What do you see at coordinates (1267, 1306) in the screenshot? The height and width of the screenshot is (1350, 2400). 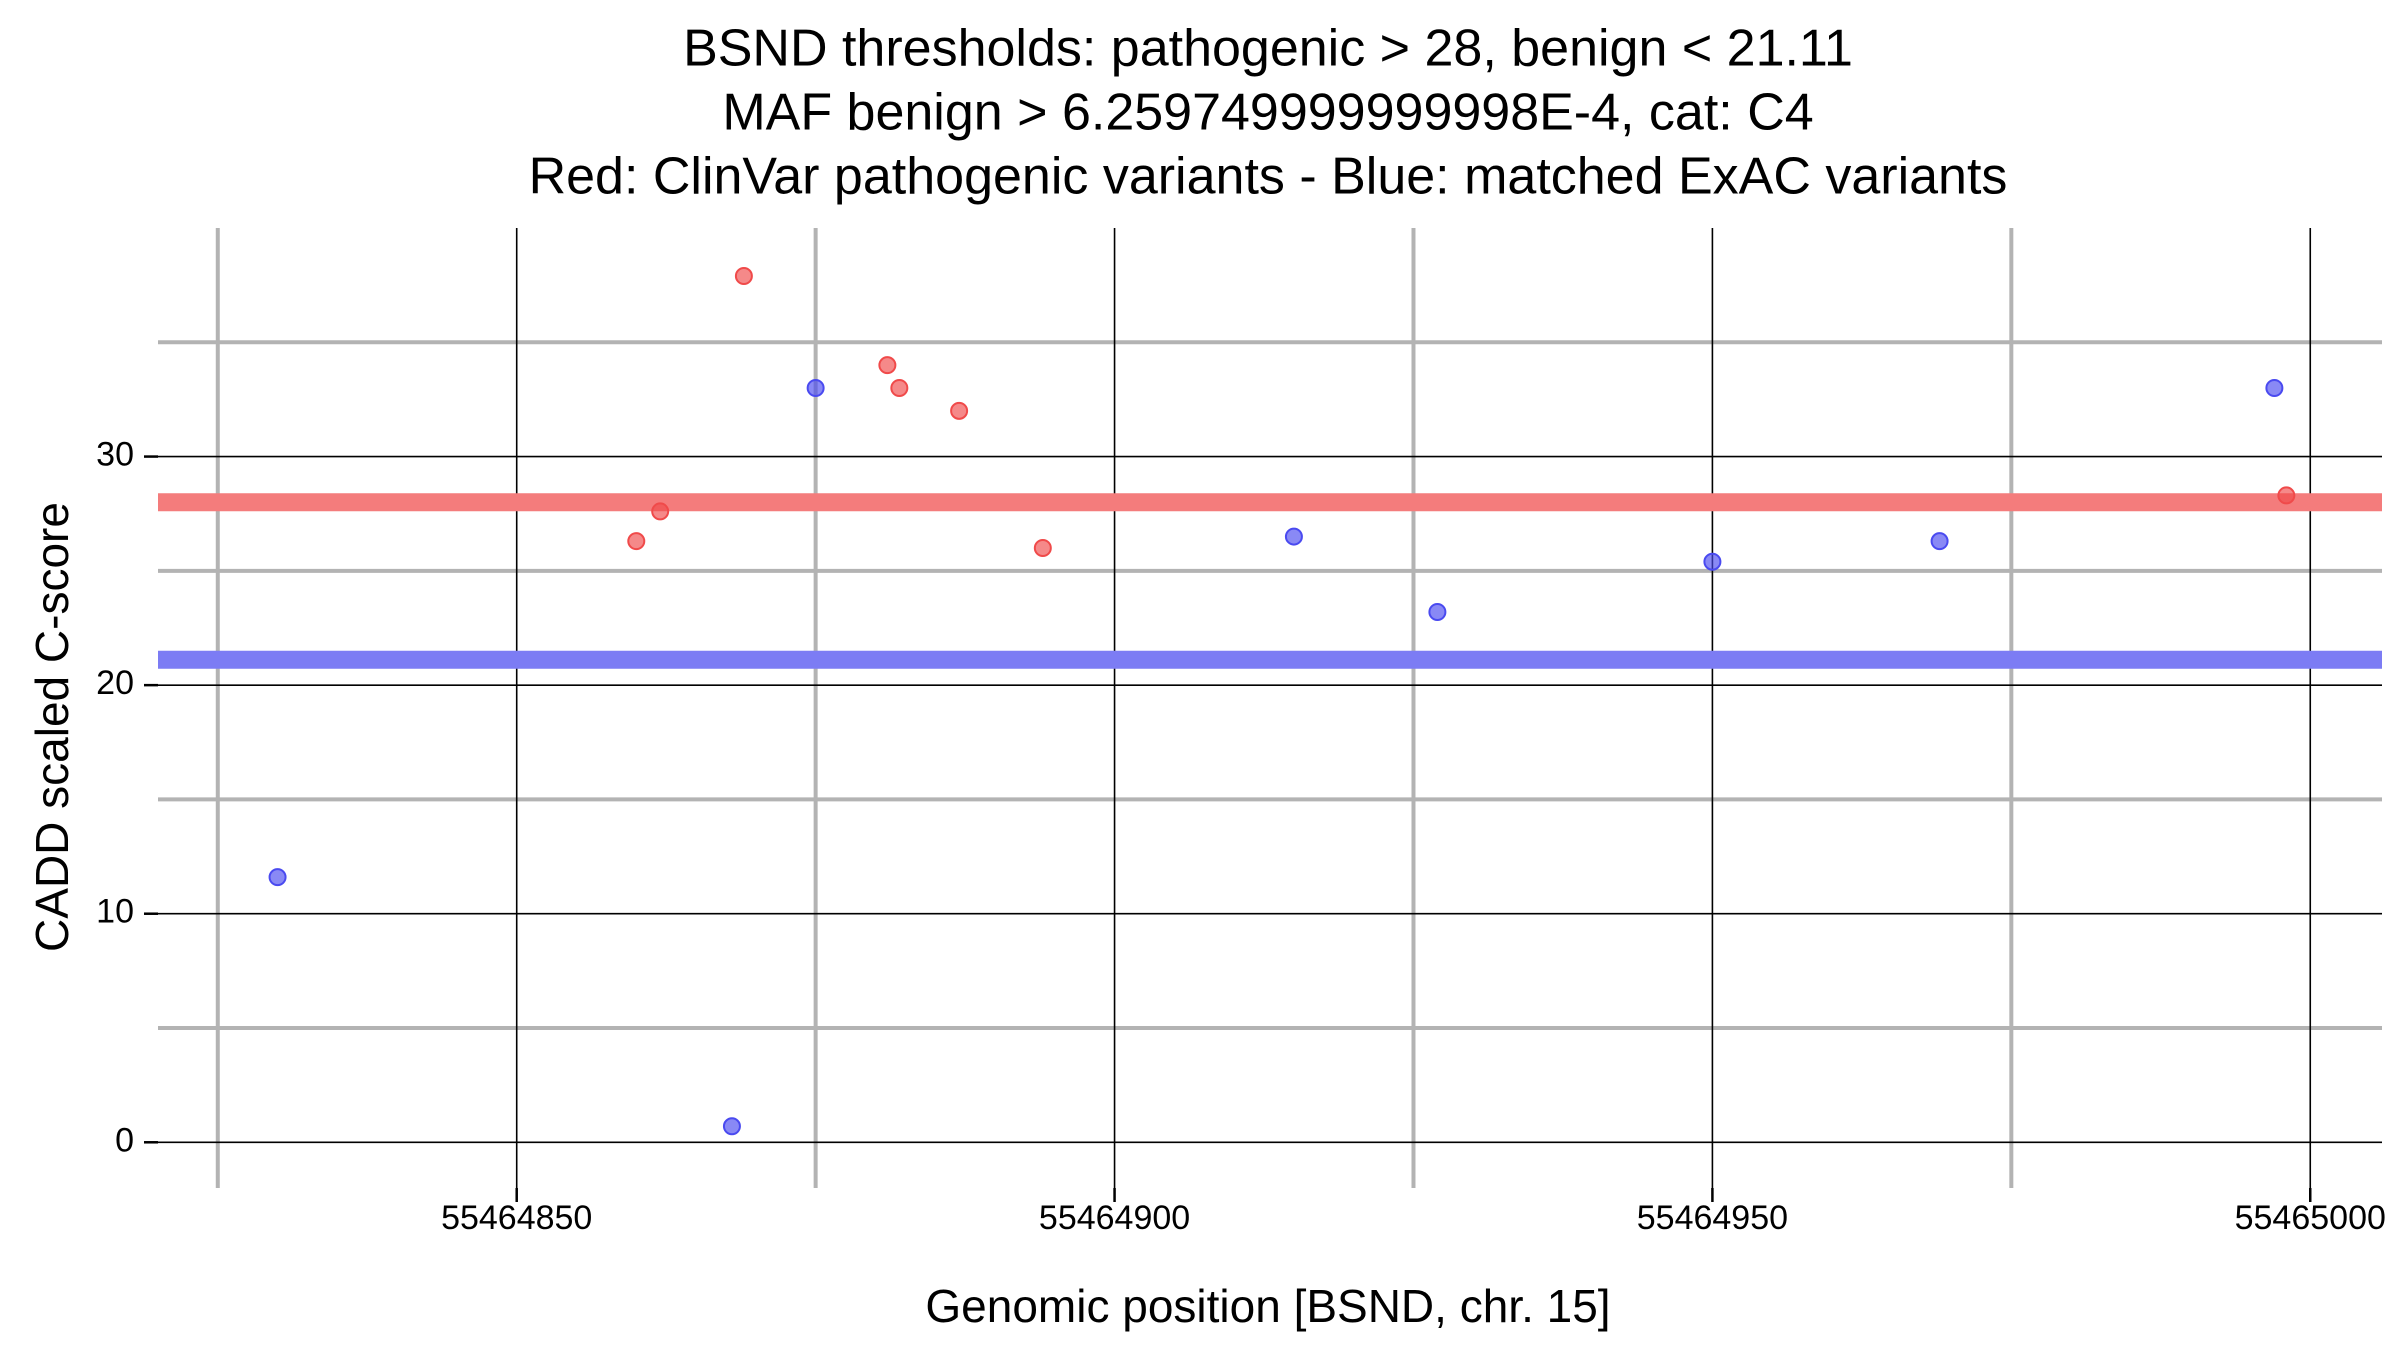 I see `x-axis-title: Genomic position [BSND, chr. 15]` at bounding box center [1267, 1306].